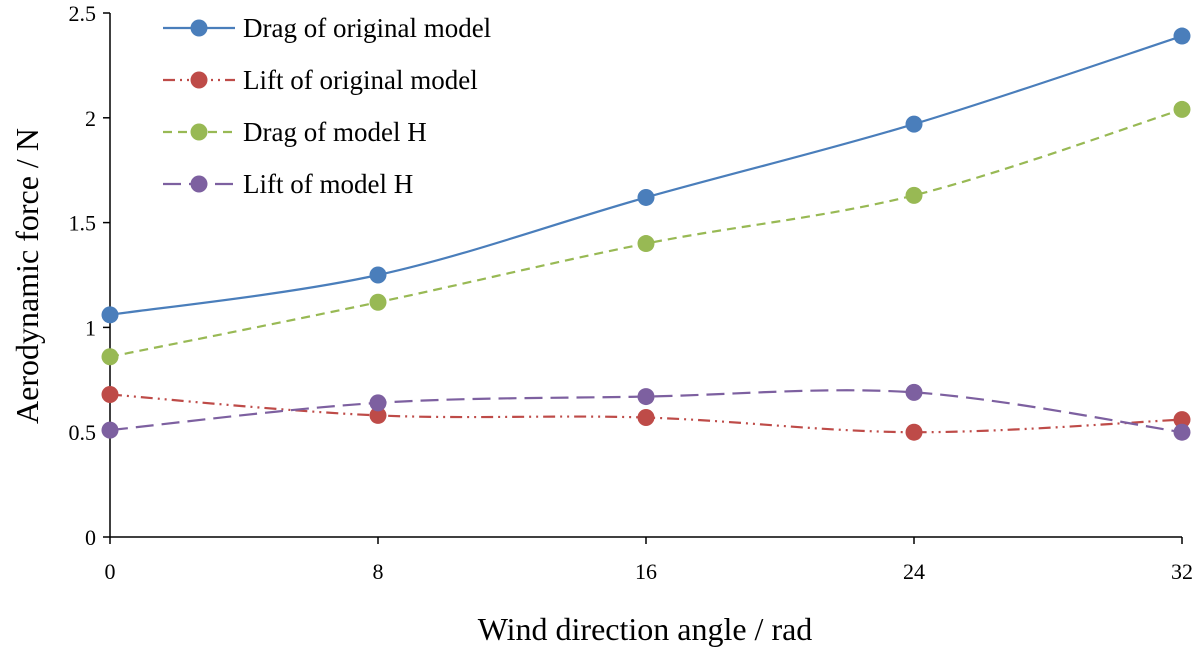  Describe the element at coordinates (914, 571) in the screenshot. I see `x-tick-label: 24` at that location.